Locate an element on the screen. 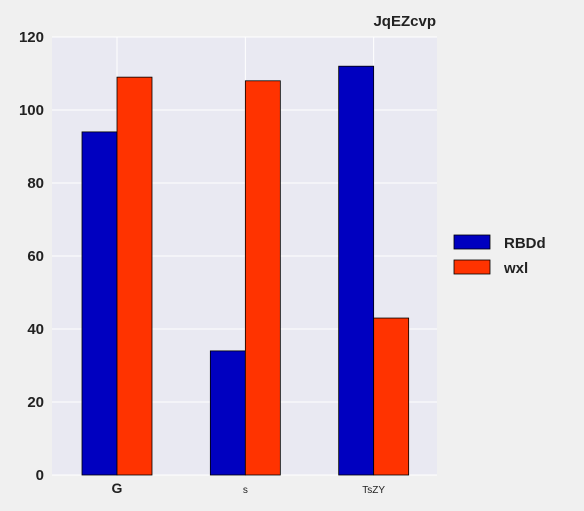  y-tick-label: 100 is located at coordinates (31, 110).